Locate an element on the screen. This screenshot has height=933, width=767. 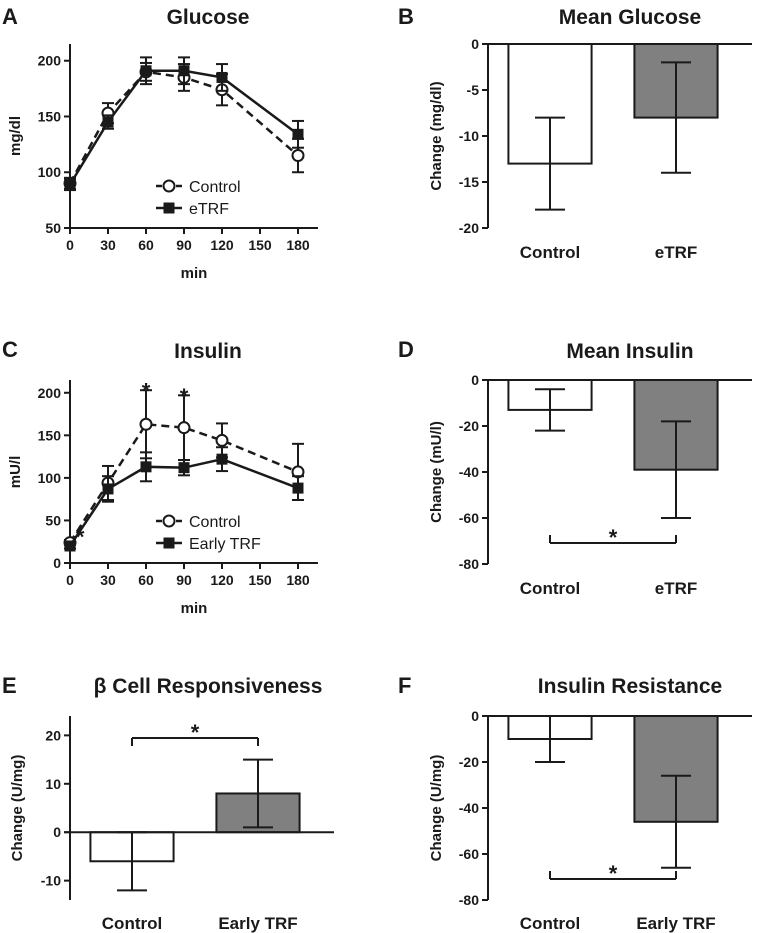
y-axis-label: Change (mg/dl) is located at coordinates (436, 135).